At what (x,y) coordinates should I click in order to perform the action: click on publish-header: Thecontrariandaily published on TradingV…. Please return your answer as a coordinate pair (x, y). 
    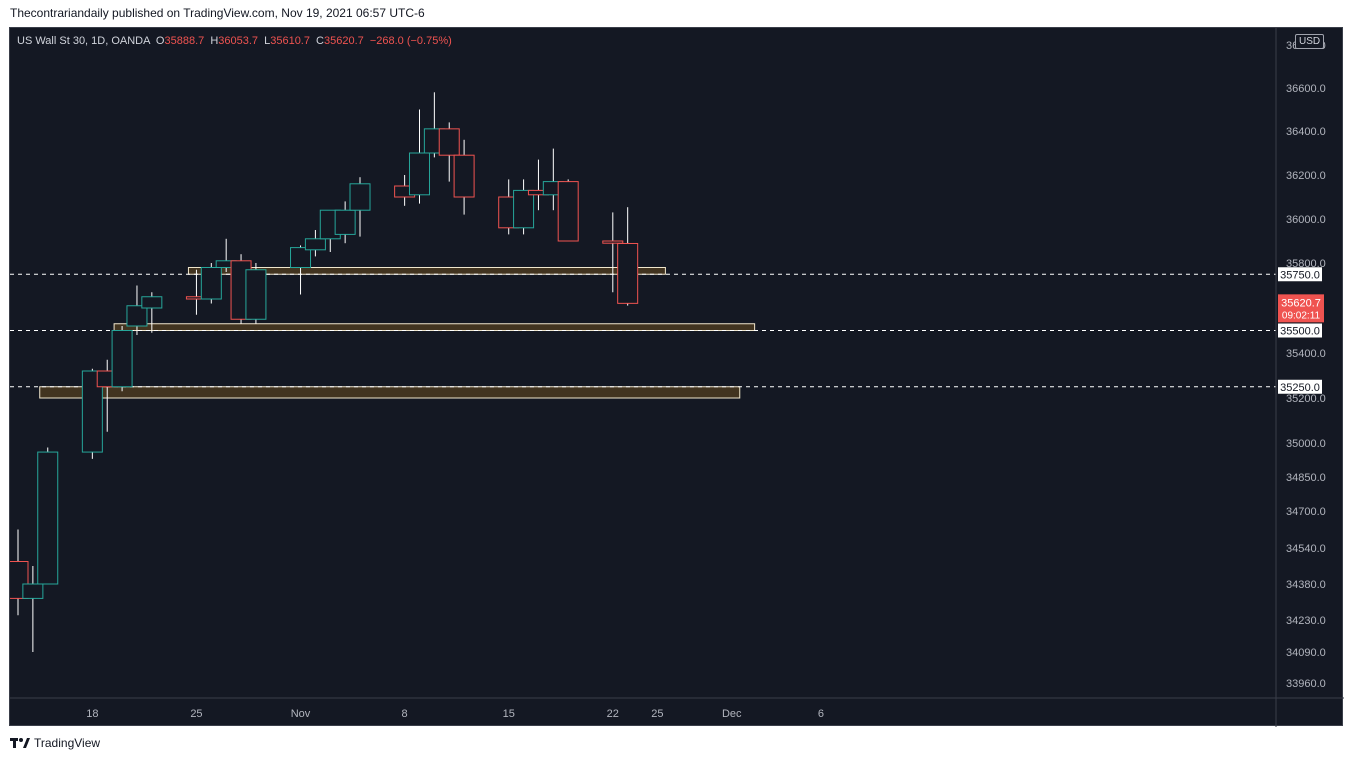
    Looking at the image, I should click on (217, 13).